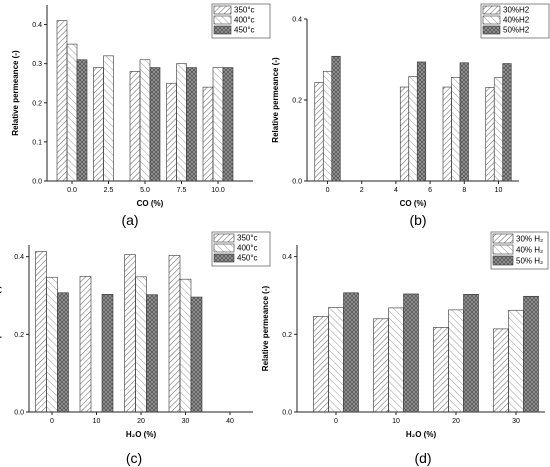  What do you see at coordinates (464, 190) in the screenshot?
I see `x-tick-label: 8` at bounding box center [464, 190].